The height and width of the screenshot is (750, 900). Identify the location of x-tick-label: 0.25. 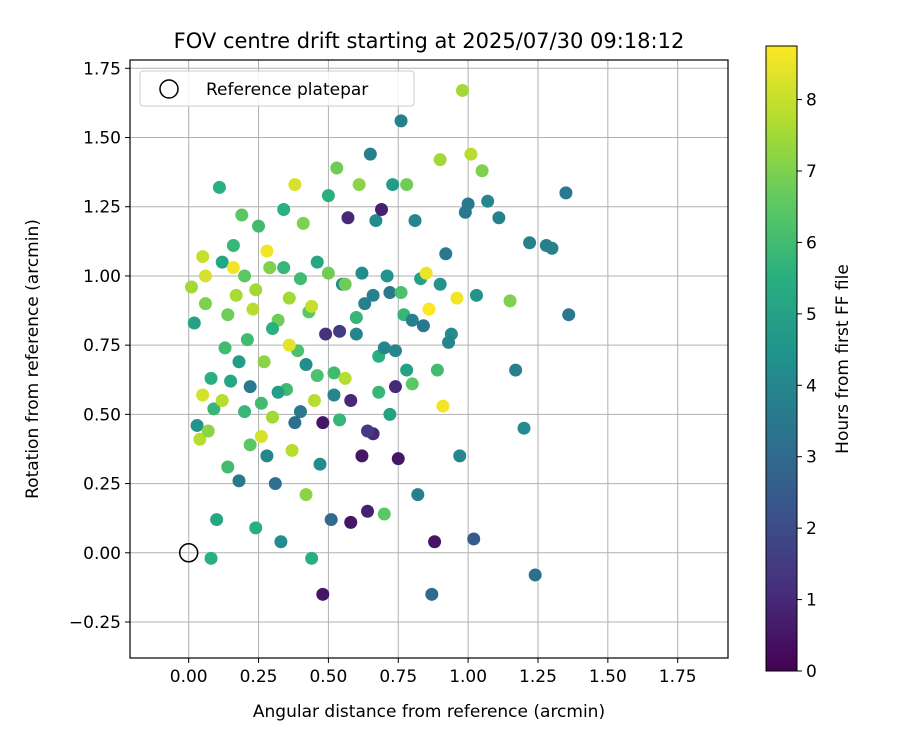
(259, 677).